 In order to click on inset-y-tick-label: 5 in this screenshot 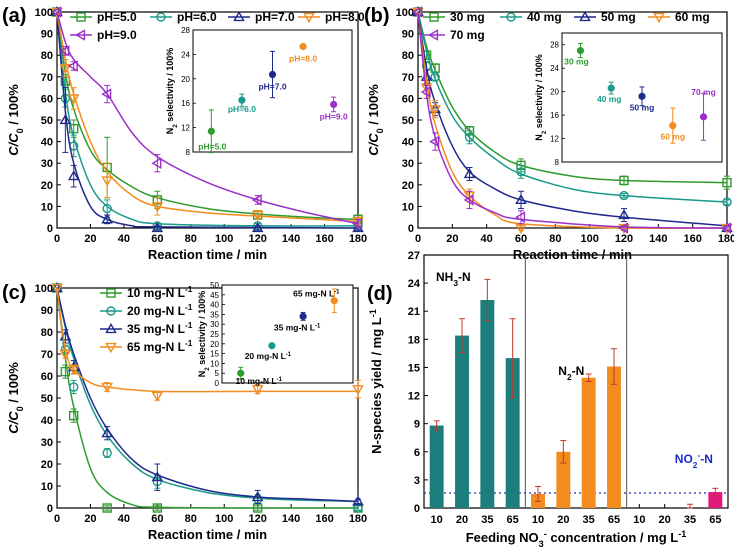, I will do `click(217, 373)`.